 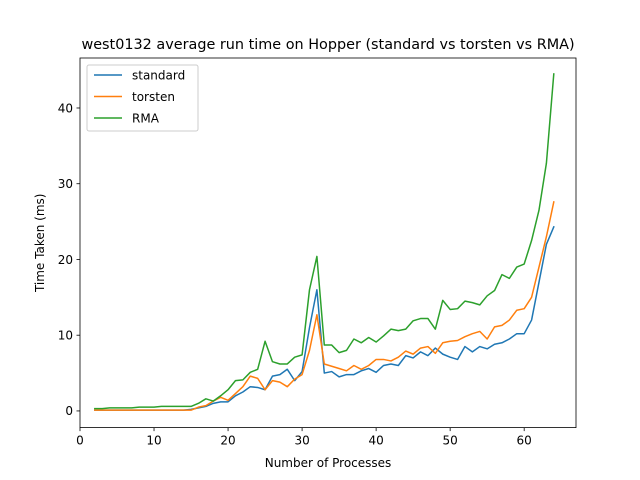 What do you see at coordinates (65, 184) in the screenshot?
I see `y-tick-label: 30` at bounding box center [65, 184].